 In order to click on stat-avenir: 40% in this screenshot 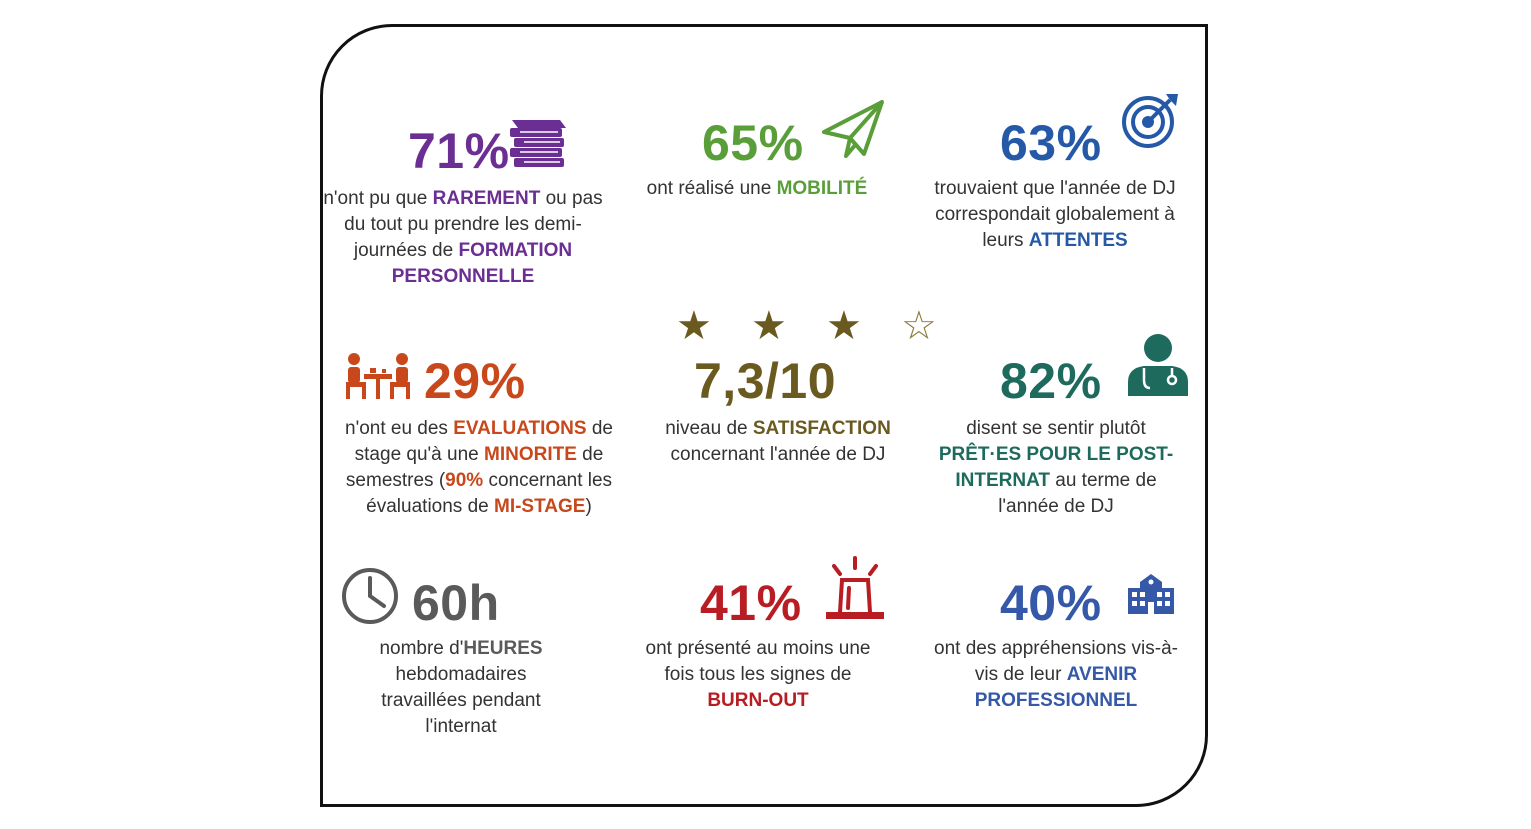, I will do `click(1051, 603)`.